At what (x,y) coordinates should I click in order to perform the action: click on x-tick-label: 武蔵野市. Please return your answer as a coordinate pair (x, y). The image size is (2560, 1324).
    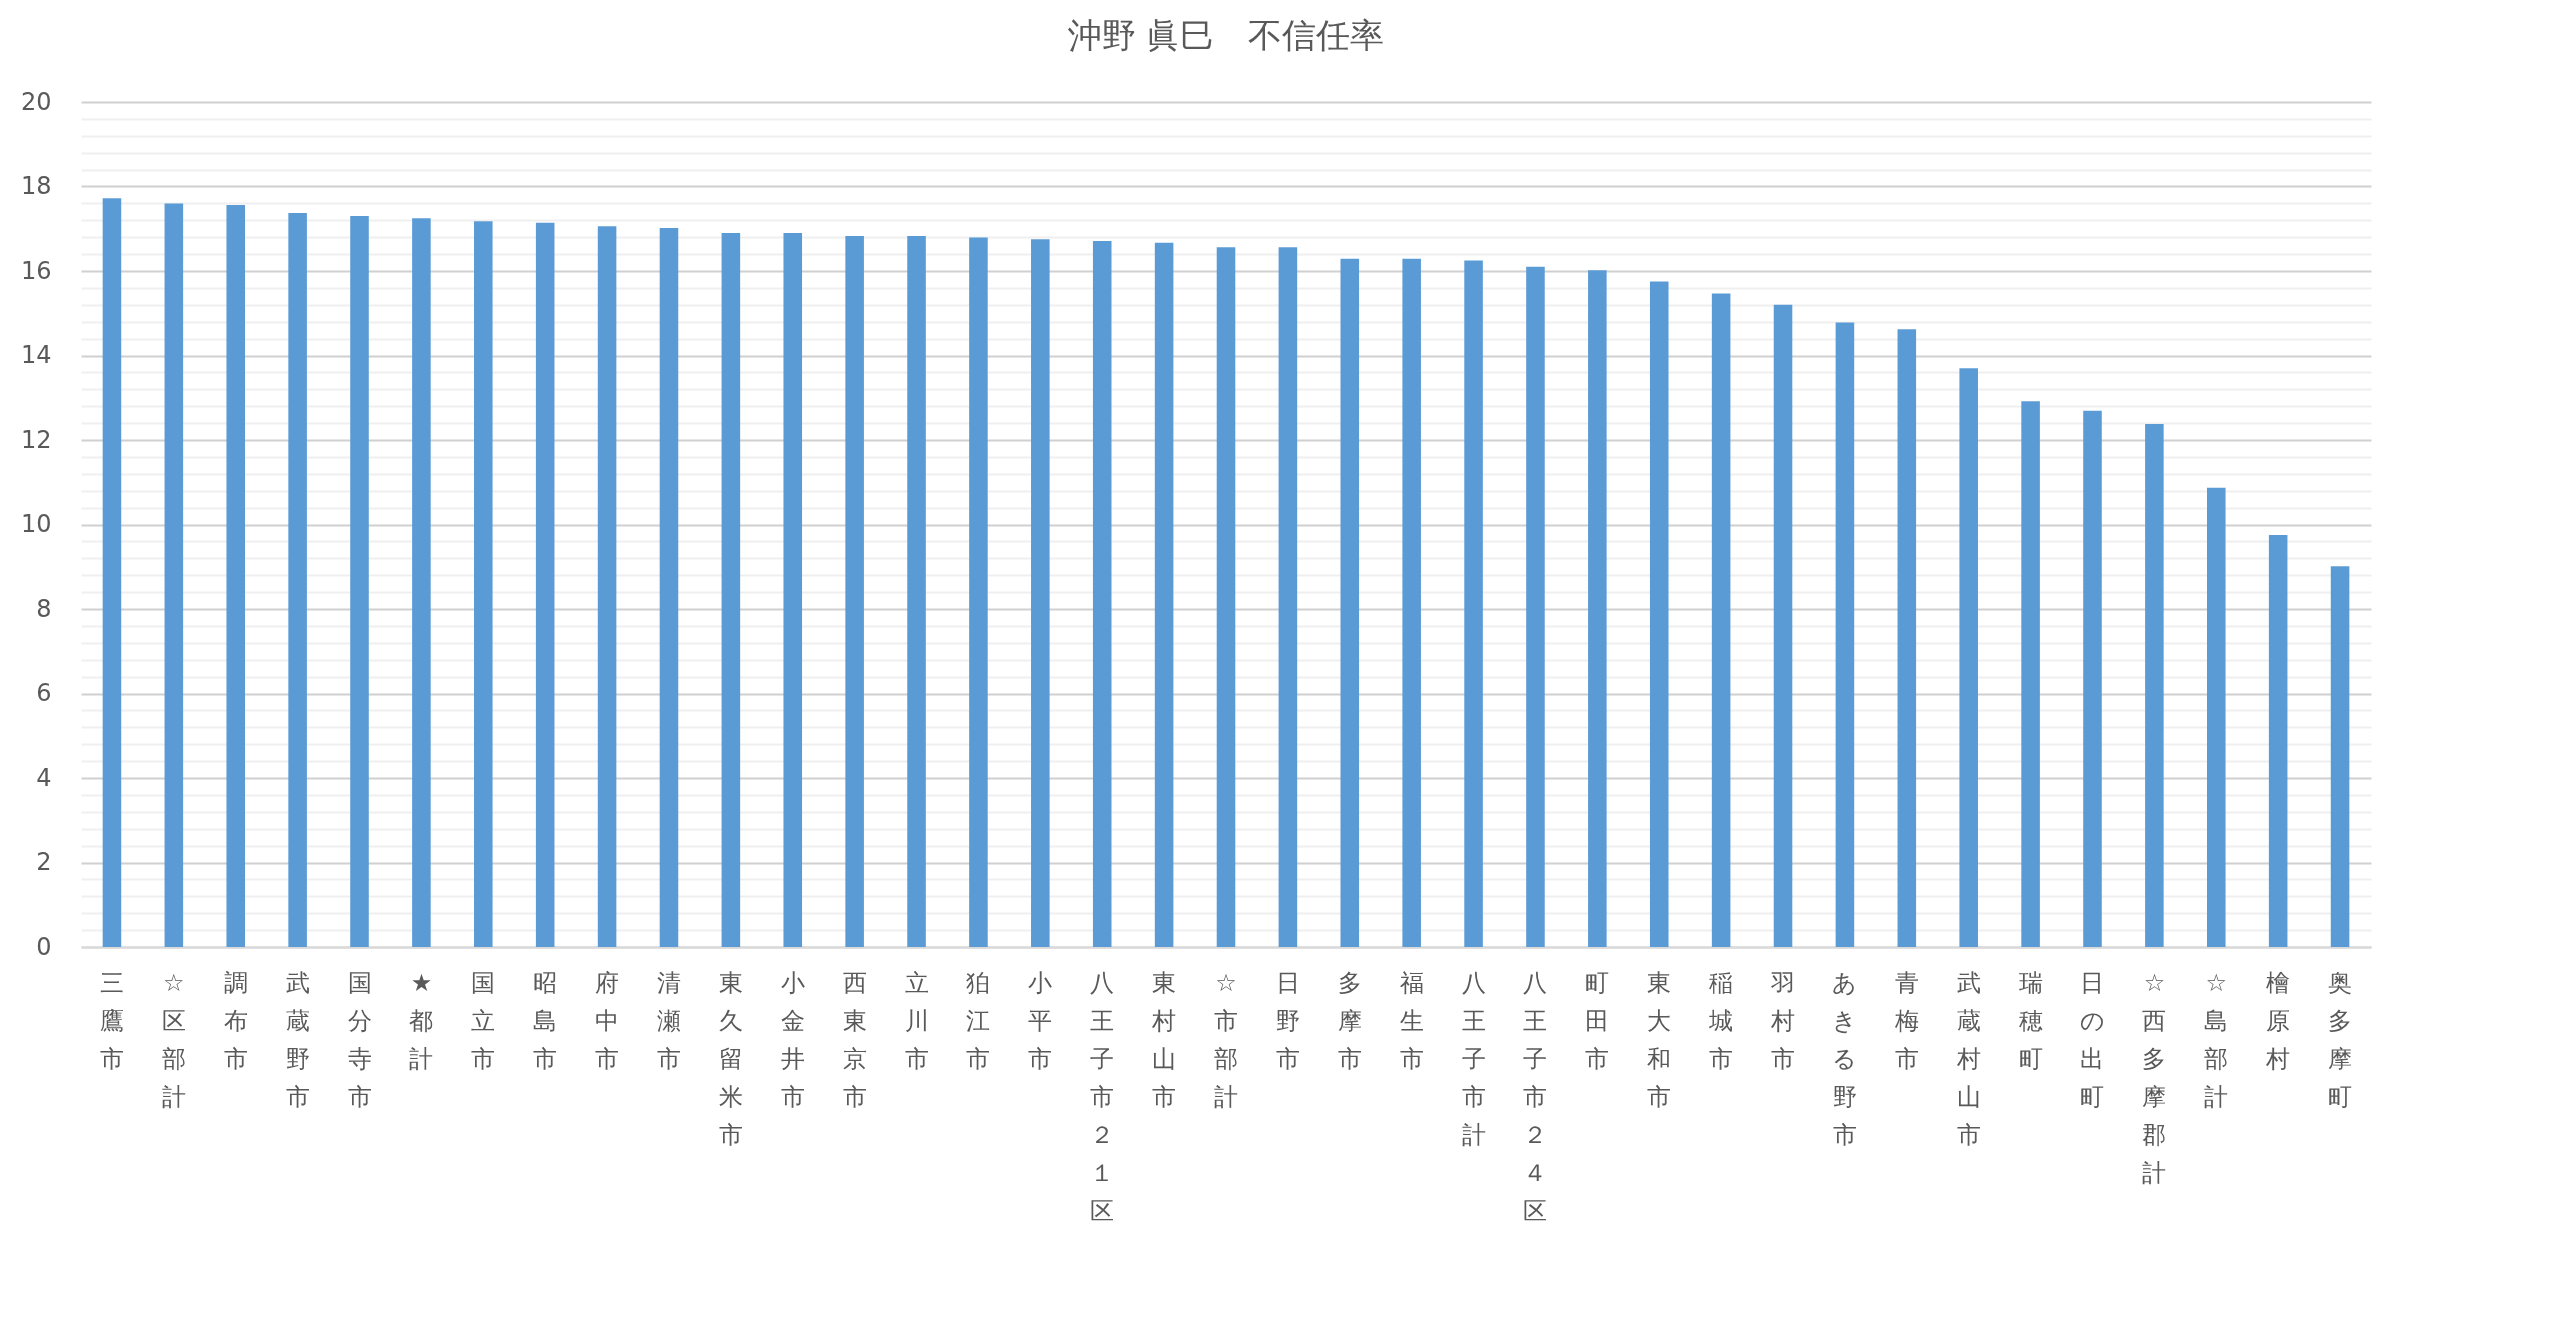
    Looking at the image, I should click on (297, 1039).